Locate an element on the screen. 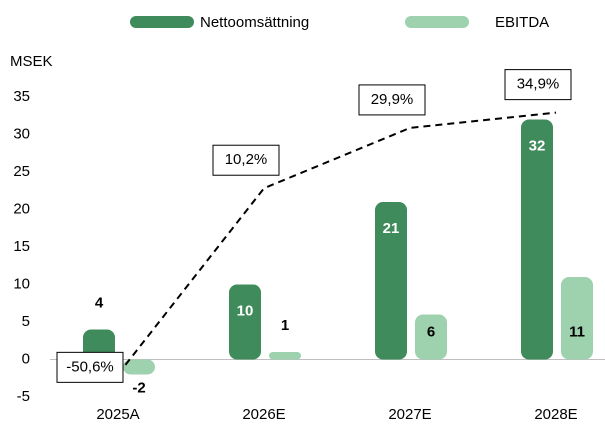 The image size is (605, 430). y-tick-label: 0 is located at coordinates (26, 358).